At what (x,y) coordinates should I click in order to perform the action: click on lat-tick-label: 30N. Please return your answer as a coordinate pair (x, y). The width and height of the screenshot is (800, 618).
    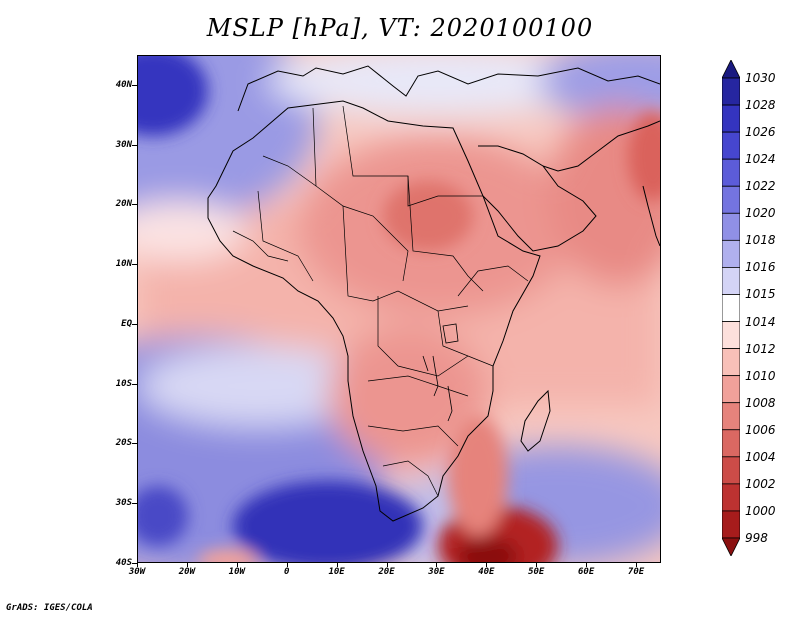
    Looking at the image, I should click on (123, 144).